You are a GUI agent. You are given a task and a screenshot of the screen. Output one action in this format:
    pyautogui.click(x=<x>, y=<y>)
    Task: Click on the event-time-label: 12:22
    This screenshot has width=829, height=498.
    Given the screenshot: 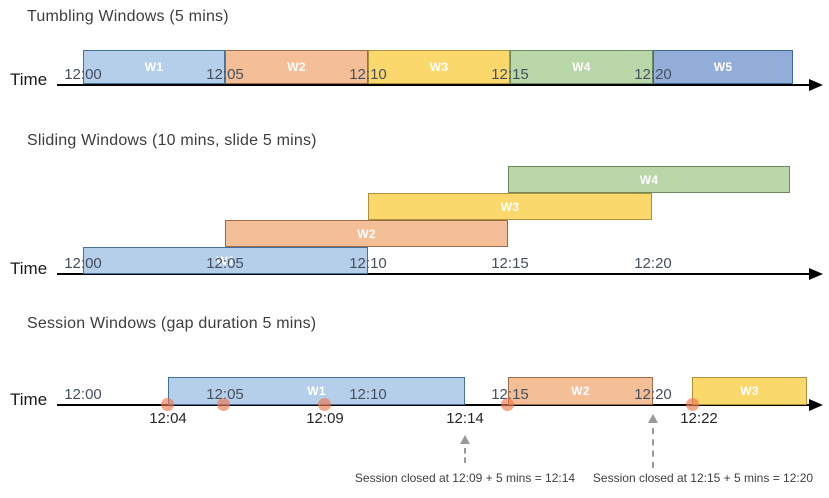 What is the action you would take?
    pyautogui.click(x=699, y=418)
    